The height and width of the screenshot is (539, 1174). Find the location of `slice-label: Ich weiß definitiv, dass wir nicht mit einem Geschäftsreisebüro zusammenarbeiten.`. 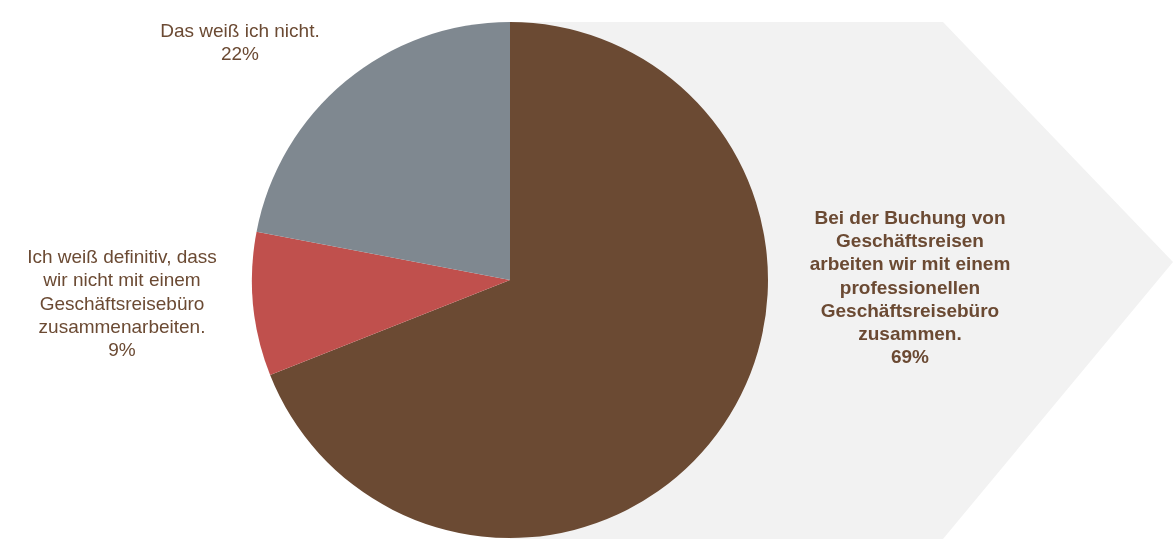

slice-label: Ich weiß definitiv, dass wir nicht mit einem Geschäftsreisebüro zusammenarbeiten. is located at coordinates (122, 291).